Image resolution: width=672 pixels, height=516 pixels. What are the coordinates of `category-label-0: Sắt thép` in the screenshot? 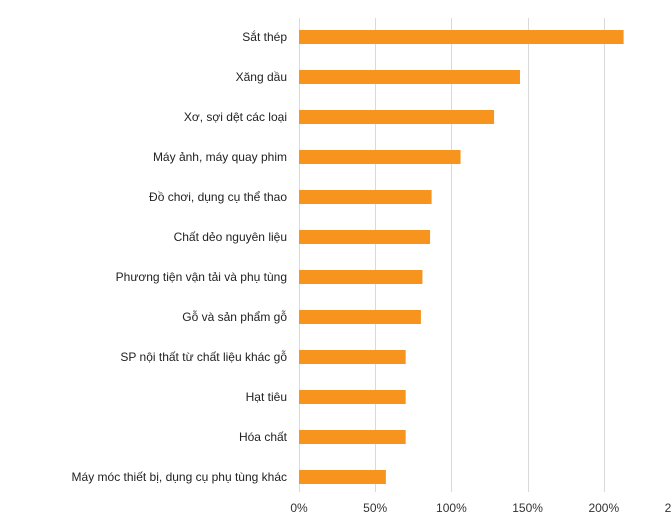 It's located at (264, 36).